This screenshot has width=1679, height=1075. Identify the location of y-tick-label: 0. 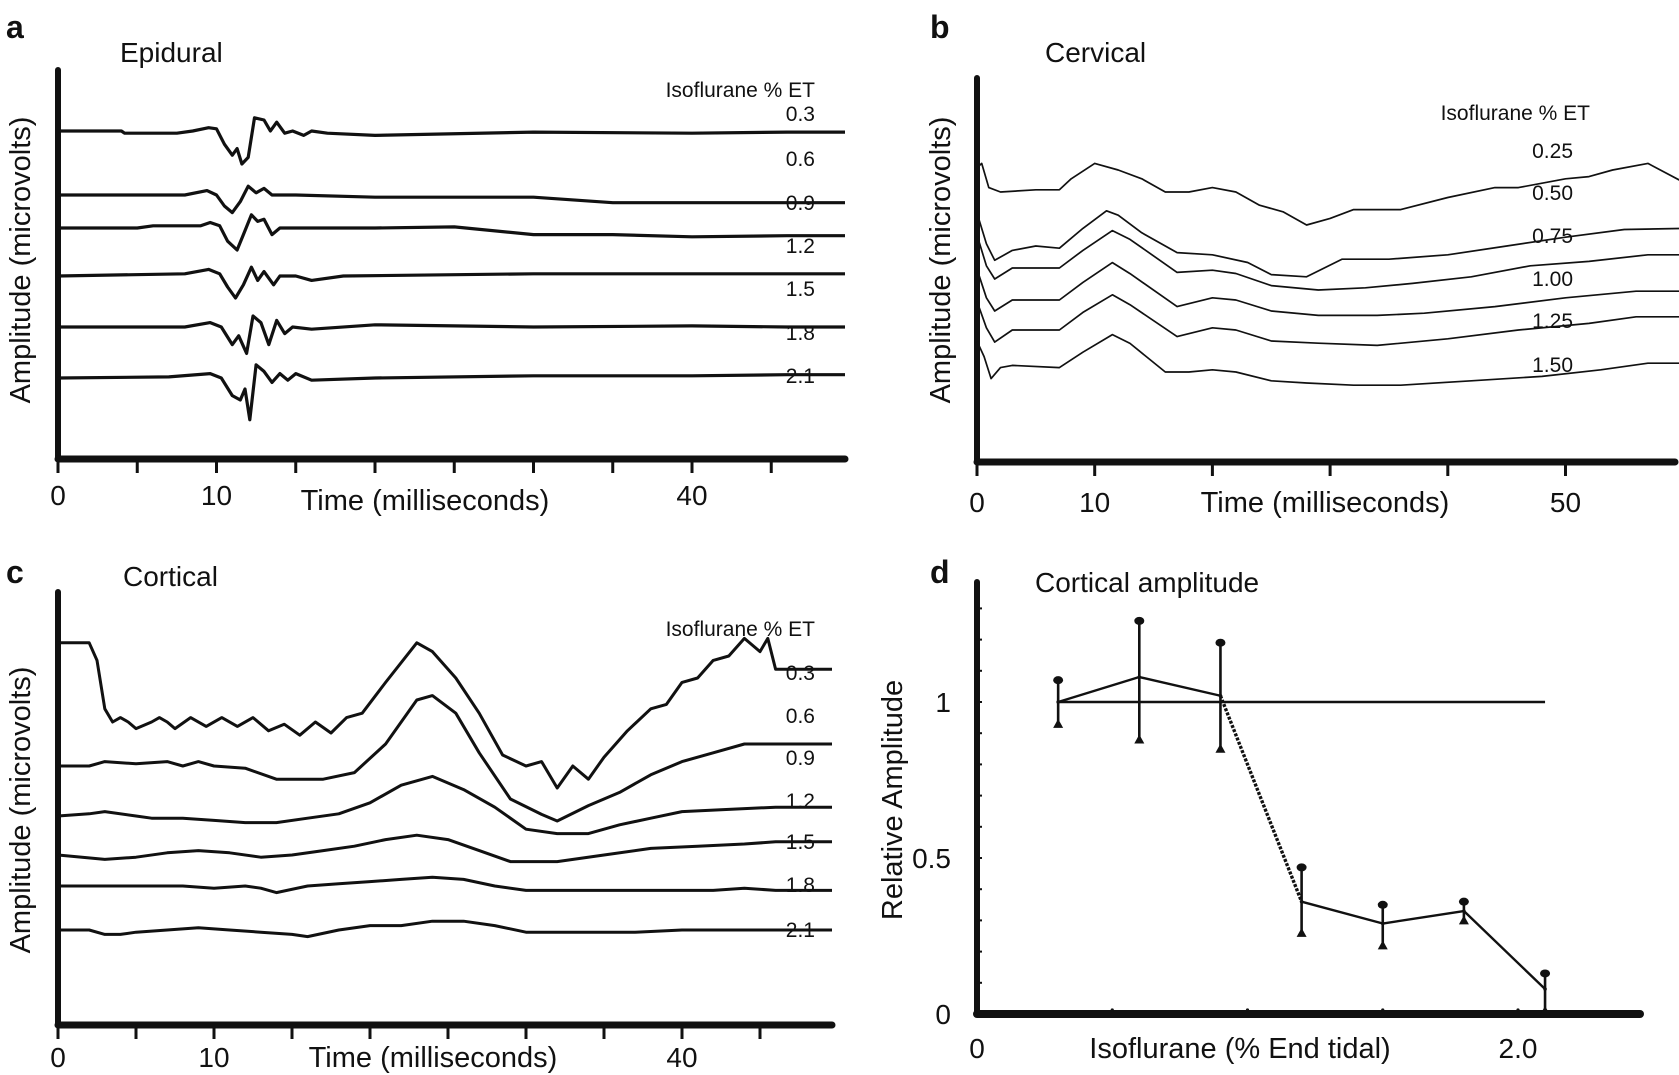
(943, 1014).